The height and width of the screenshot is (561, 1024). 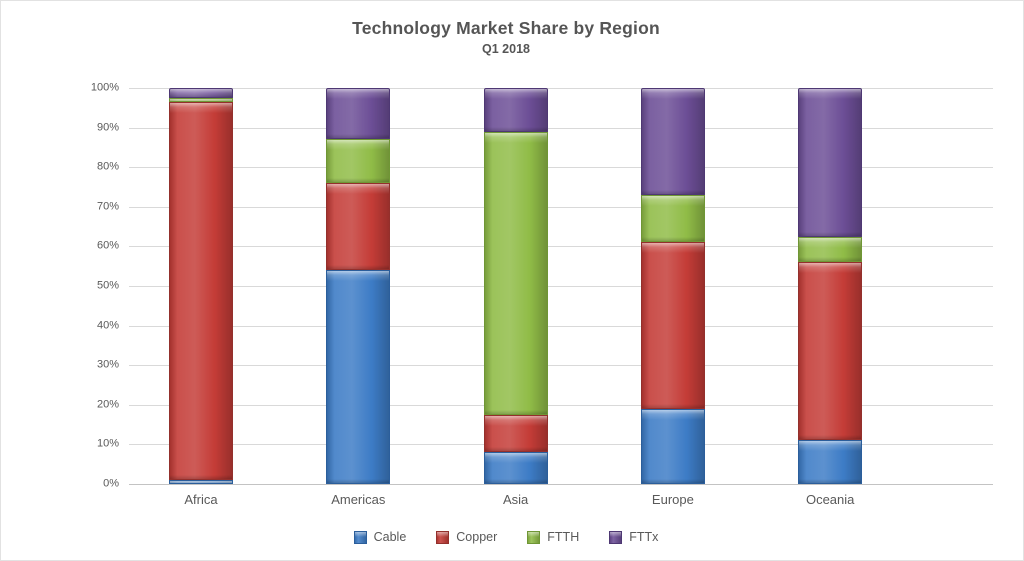 I want to click on legend: Cable Copper FTTH FTTx, so click(x=506, y=537).